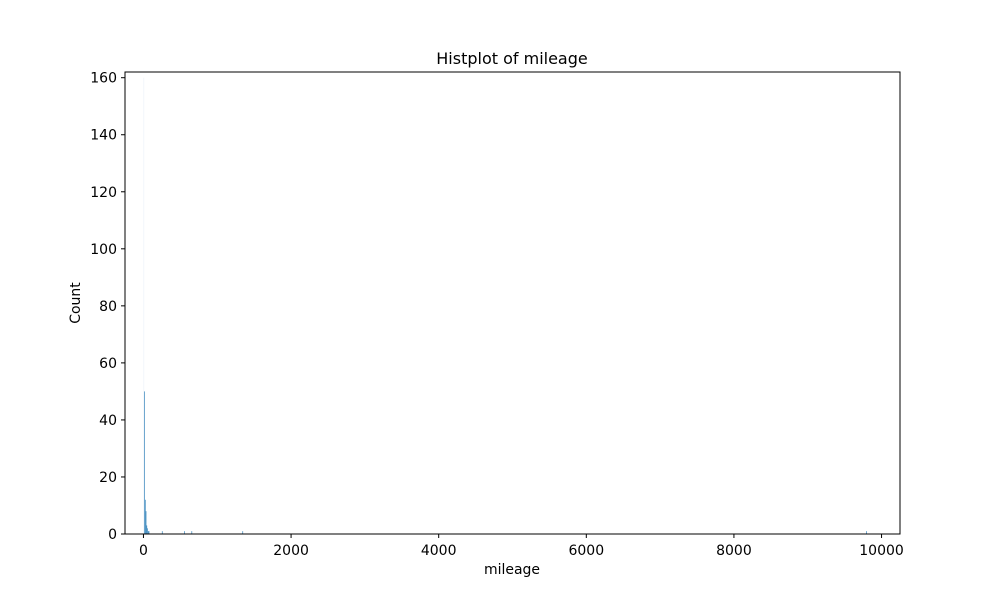  What do you see at coordinates (76, 303) in the screenshot?
I see `y-axis-label: Count` at bounding box center [76, 303].